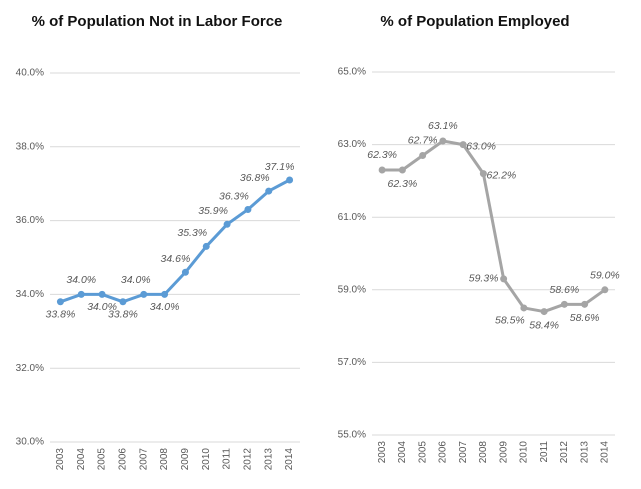 The image size is (641, 489). I want to click on data-label: 35.3%, so click(192, 233).